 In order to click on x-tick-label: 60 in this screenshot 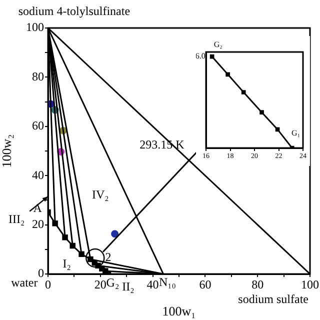, I will do `click(205, 284)`.